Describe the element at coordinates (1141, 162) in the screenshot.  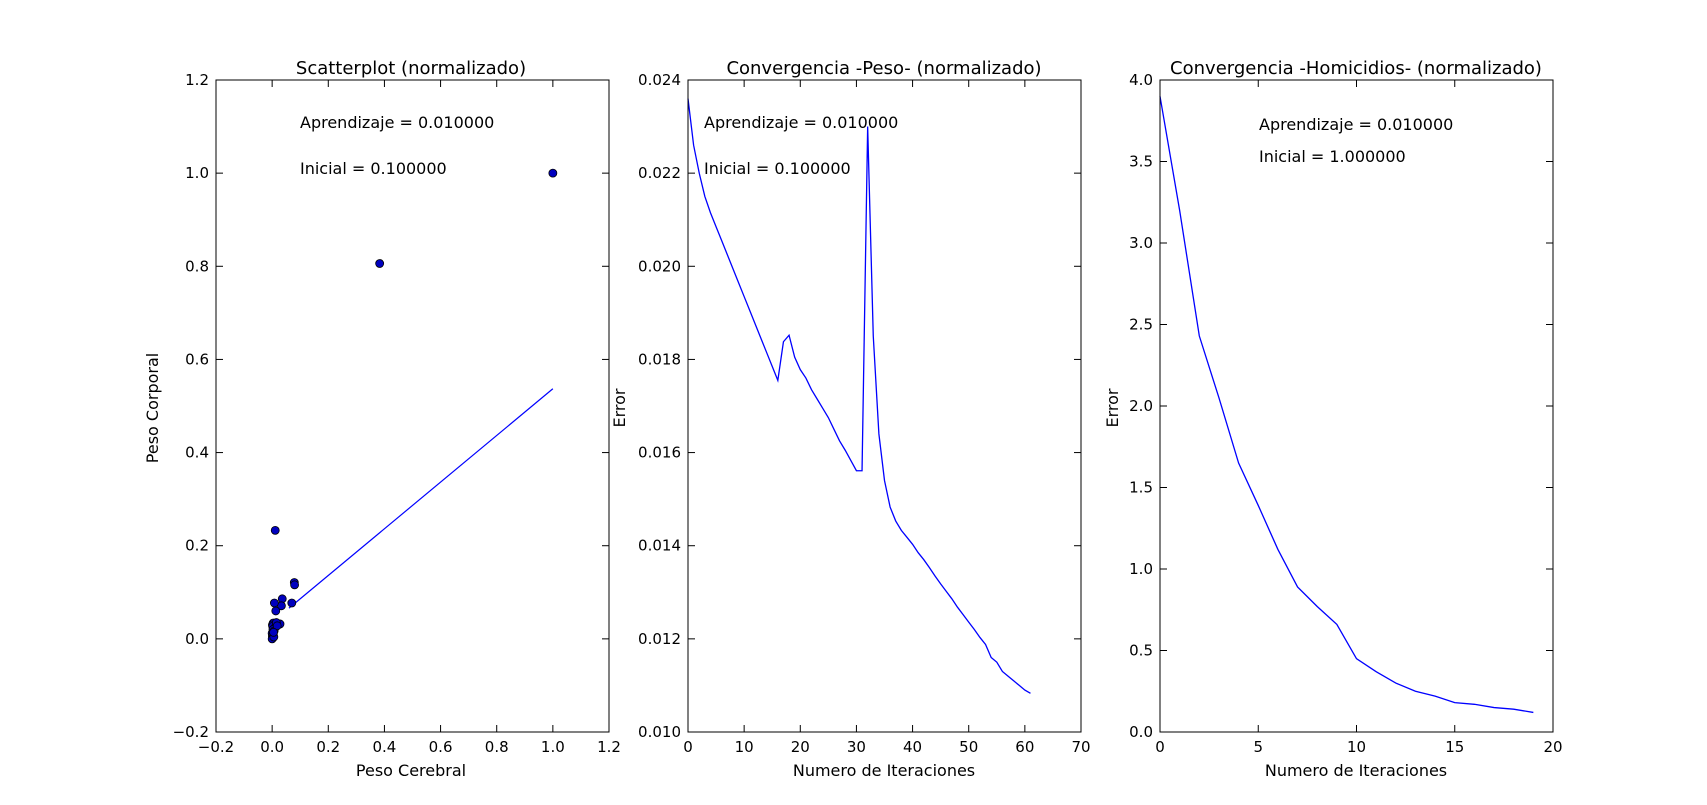
I see `homicides-ytick-label: 3.5` at that location.